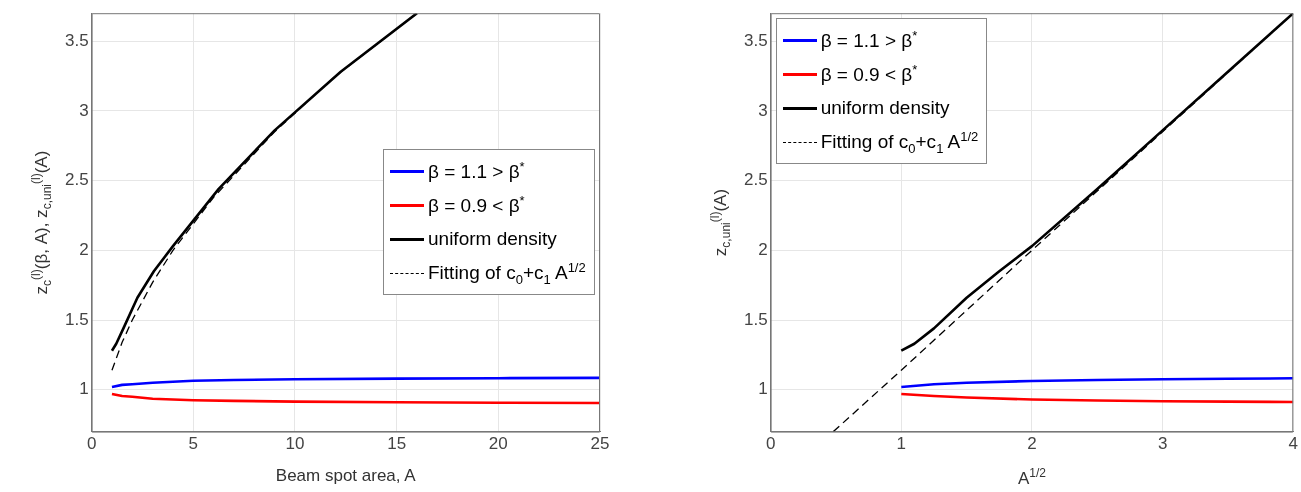  What do you see at coordinates (1032, 444) in the screenshot?
I see `x-tick-label: 2` at bounding box center [1032, 444].